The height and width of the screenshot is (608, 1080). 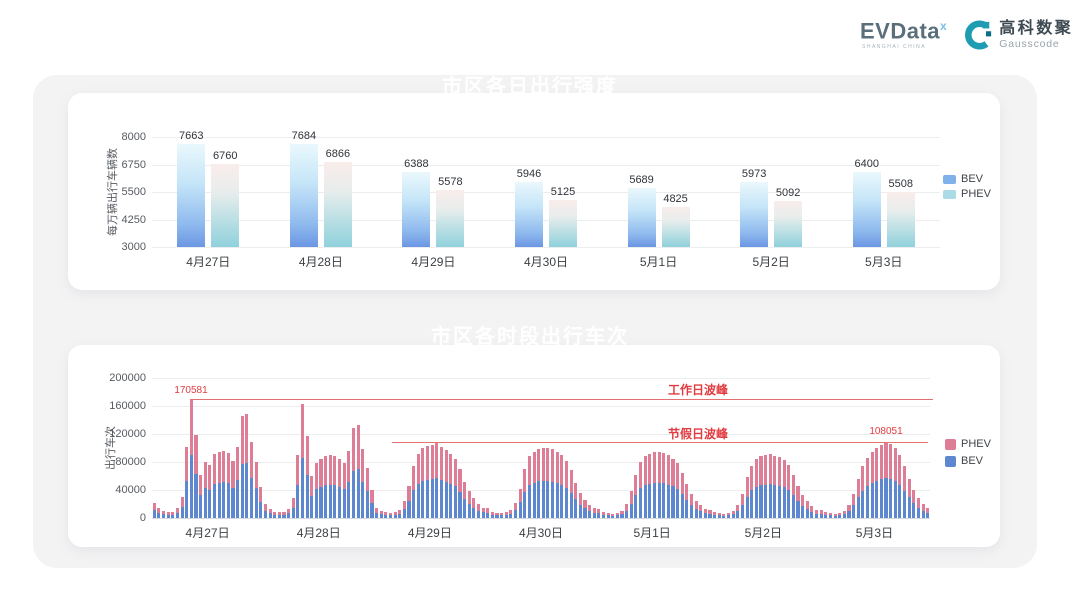 What do you see at coordinates (133, 247) in the screenshot?
I see `y-tick-label: 3000` at bounding box center [133, 247].